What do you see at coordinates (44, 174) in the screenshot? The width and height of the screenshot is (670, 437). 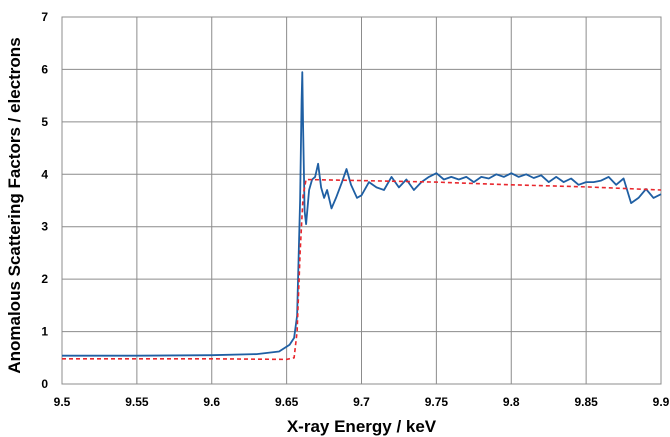 I see `y-tick-label: 4` at bounding box center [44, 174].